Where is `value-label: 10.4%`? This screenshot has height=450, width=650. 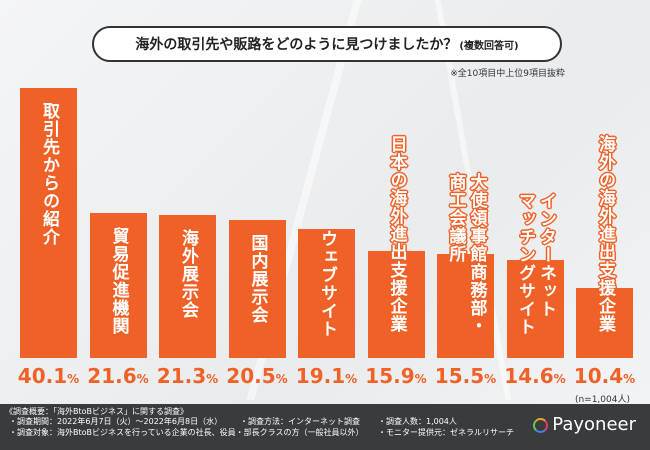
value-label: 10.4% is located at coordinates (605, 376).